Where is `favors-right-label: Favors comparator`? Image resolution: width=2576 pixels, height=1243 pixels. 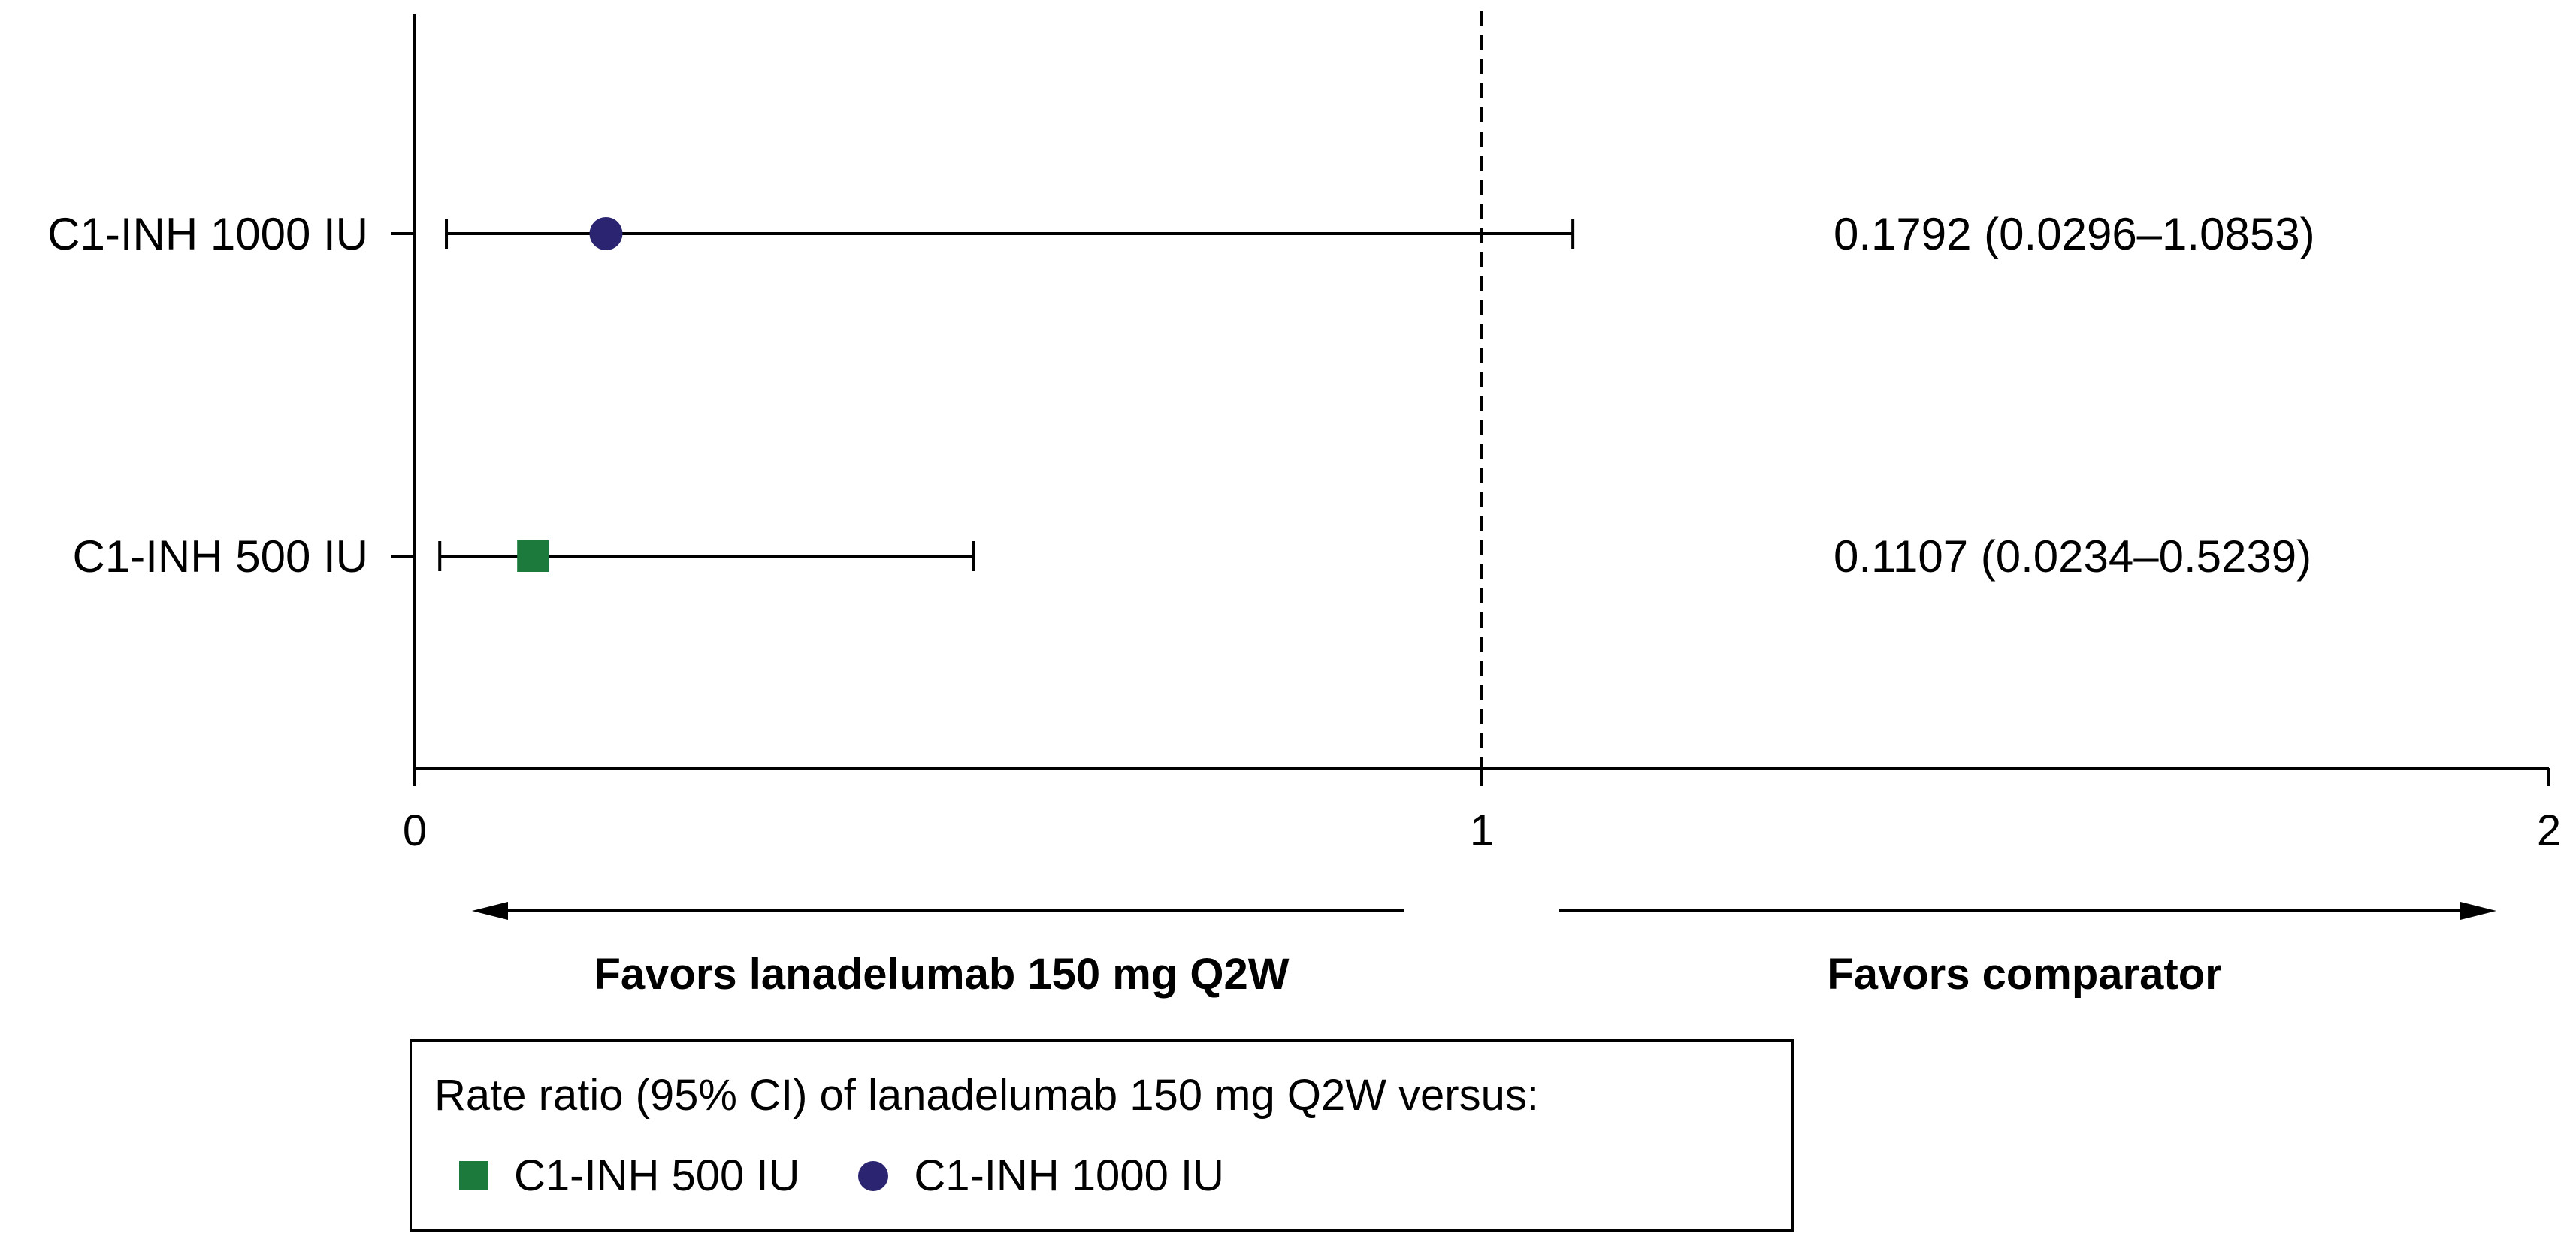 favors-right-label: Favors comparator is located at coordinates (2024, 975).